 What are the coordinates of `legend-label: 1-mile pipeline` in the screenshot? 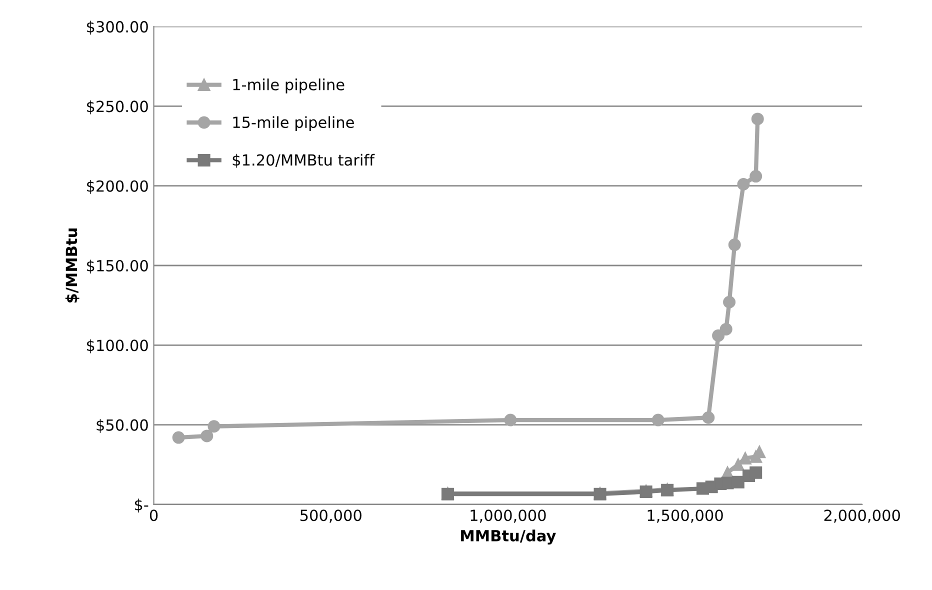 It's located at (288, 86).